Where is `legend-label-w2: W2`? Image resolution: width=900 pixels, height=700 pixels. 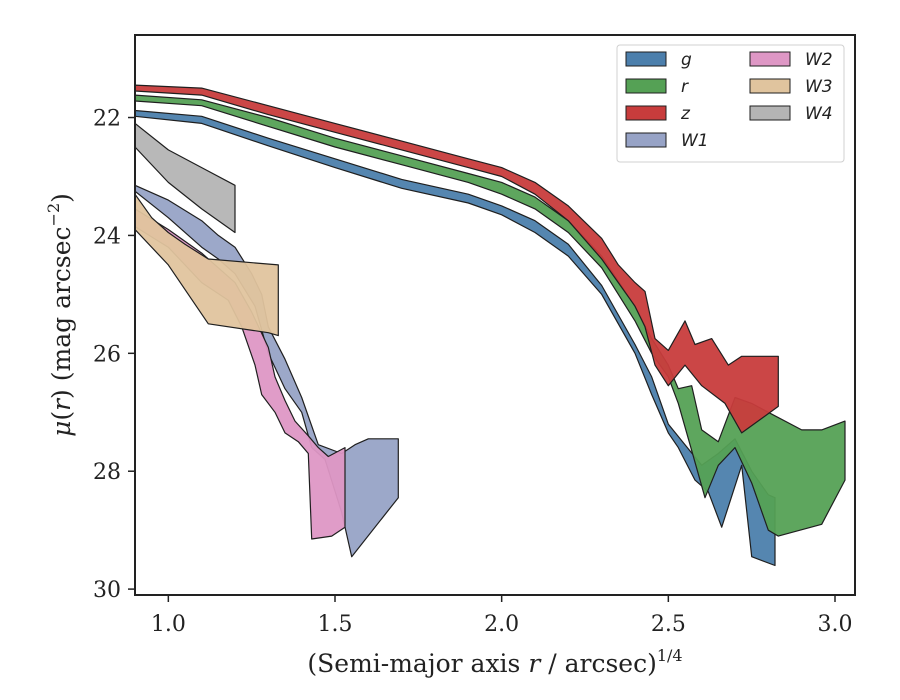
legend-label-w2: W2 is located at coordinates (819, 60).